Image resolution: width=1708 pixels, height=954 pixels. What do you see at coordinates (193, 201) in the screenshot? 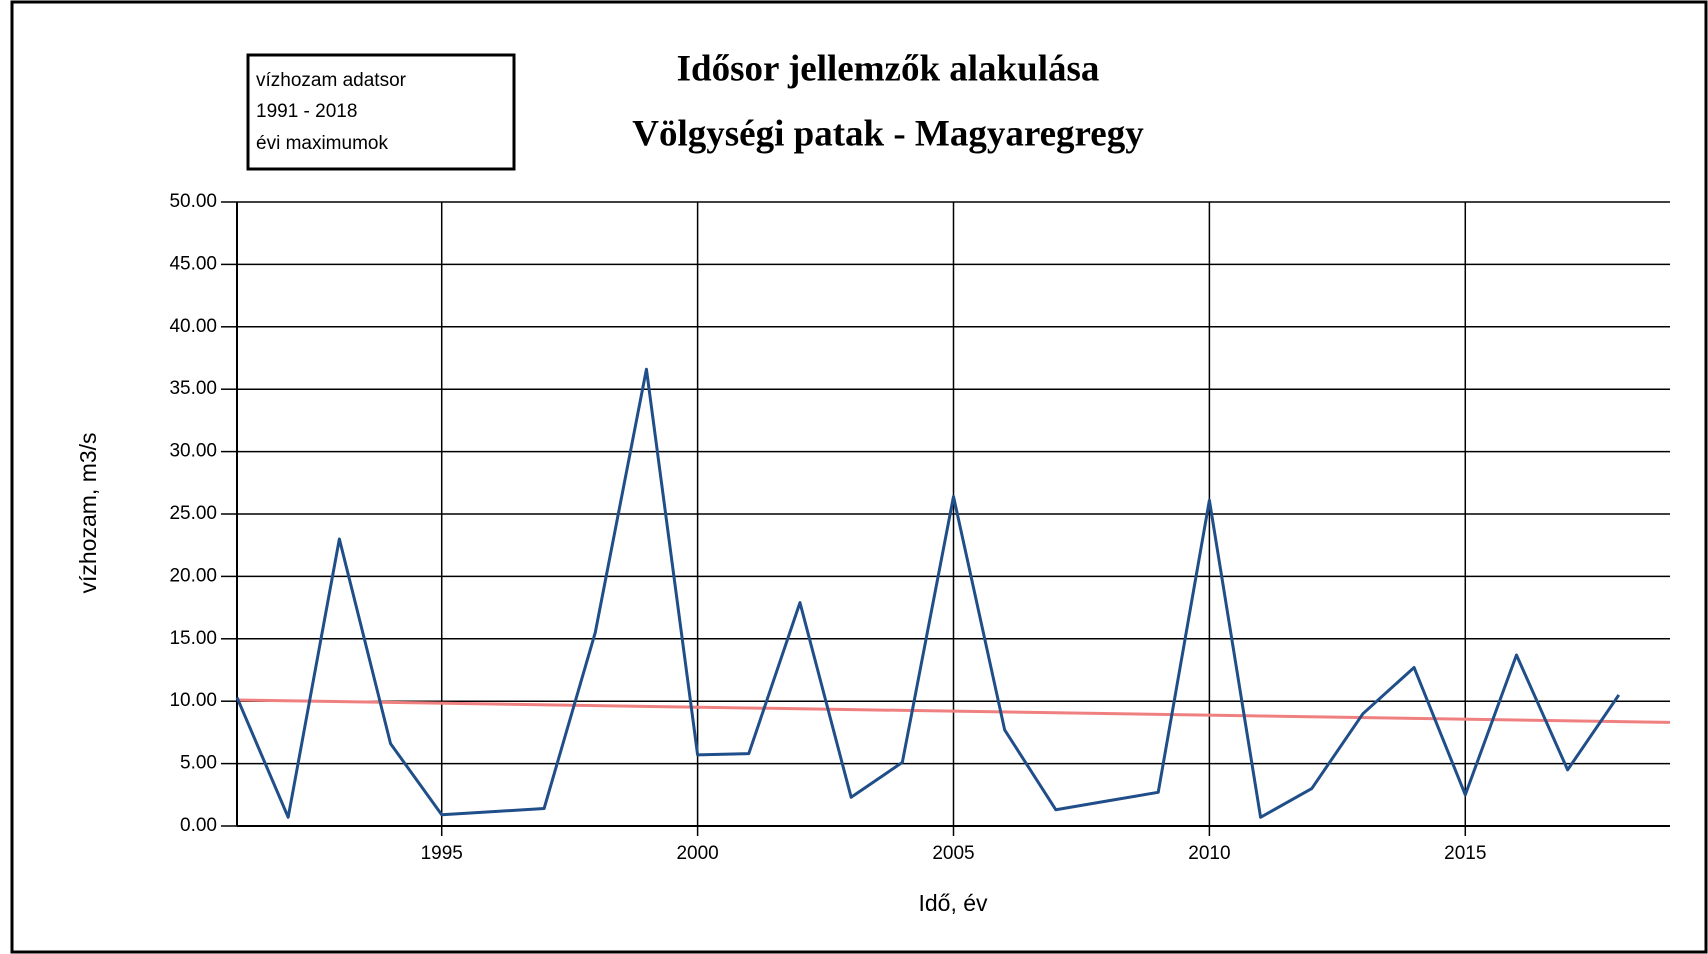
I see `y-tick-label: 50.00` at bounding box center [193, 201].